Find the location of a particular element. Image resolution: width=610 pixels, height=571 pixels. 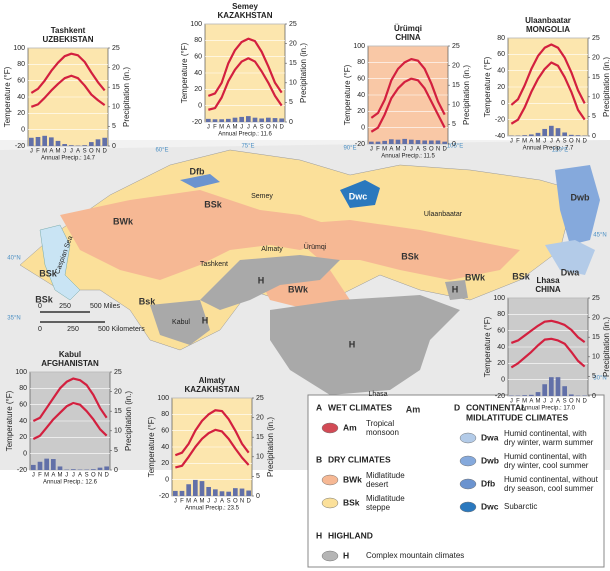

y-tick-label: 40 is located at coordinates (23, 421).